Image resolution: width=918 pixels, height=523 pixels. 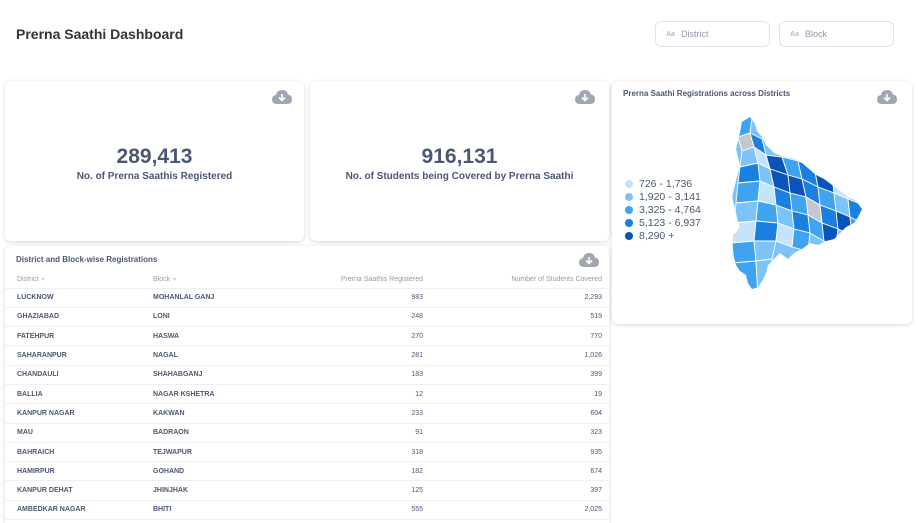 I want to click on block-cell: LONI, so click(x=214, y=317).